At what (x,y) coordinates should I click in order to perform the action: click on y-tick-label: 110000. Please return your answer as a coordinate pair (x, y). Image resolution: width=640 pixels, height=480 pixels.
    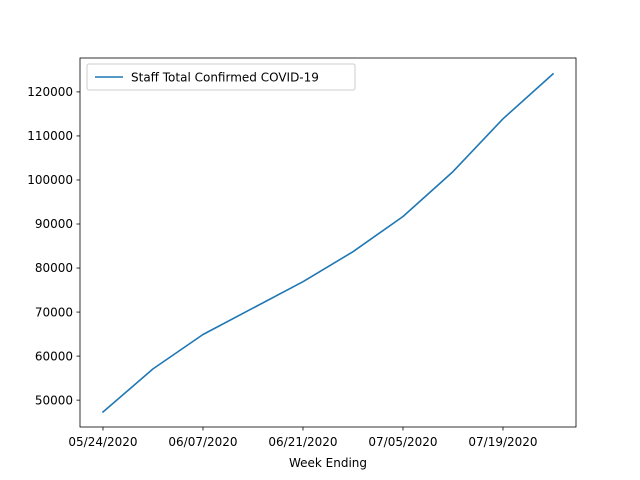
    Looking at the image, I should click on (50, 136).